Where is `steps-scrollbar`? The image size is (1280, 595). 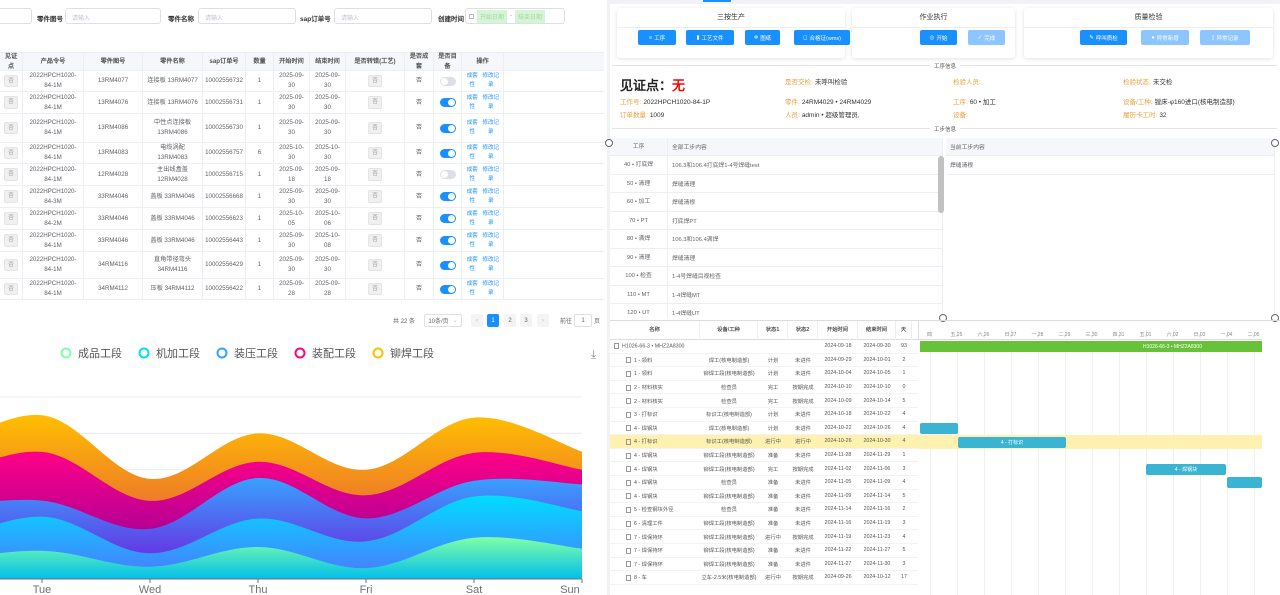
steps-scrollbar is located at coordinates (941, 184).